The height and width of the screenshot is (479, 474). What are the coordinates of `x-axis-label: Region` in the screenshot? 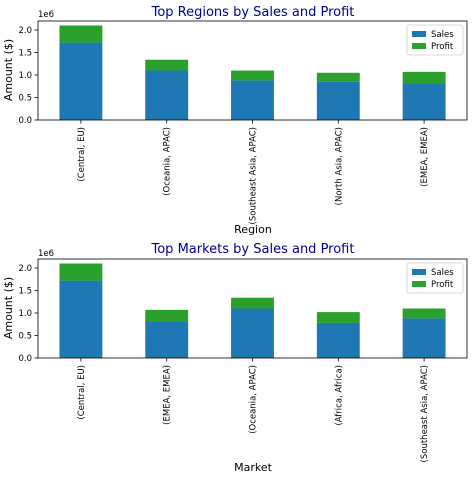 It's located at (253, 229).